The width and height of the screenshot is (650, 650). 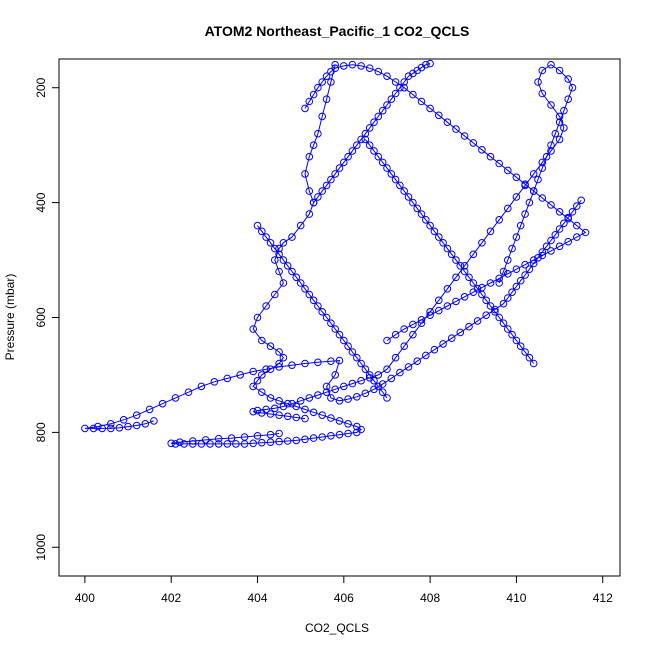 What do you see at coordinates (257, 598) in the screenshot?
I see `x-tick-label: 404` at bounding box center [257, 598].